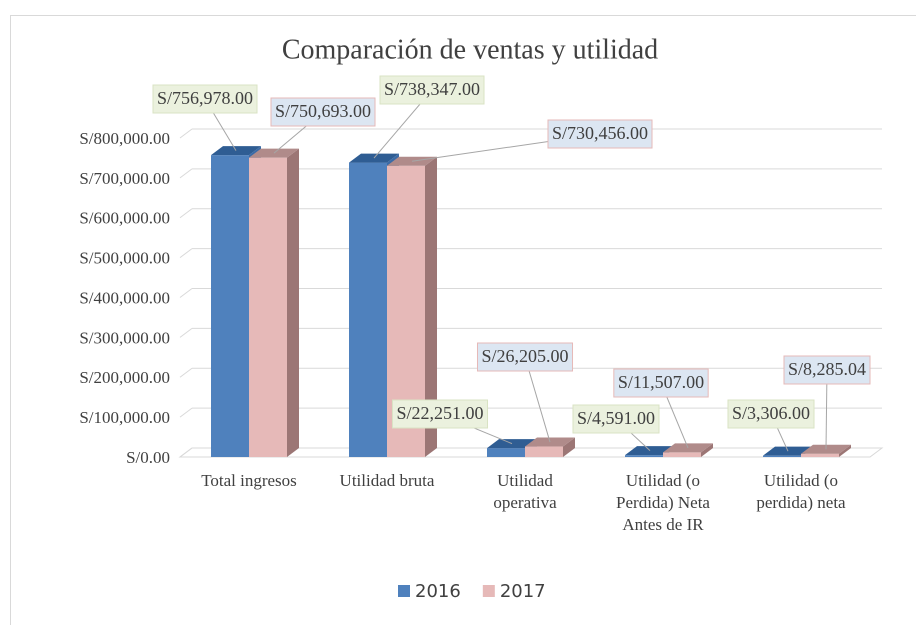 The image size is (916, 625). What do you see at coordinates (523, 591) in the screenshot?
I see `legend-label: 2017` at bounding box center [523, 591].